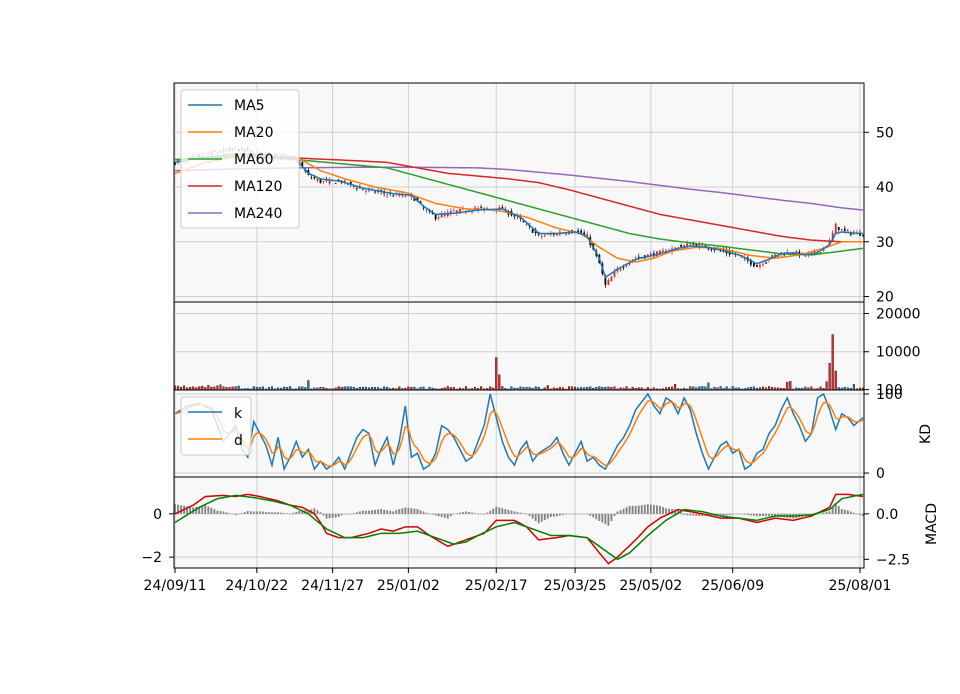  What do you see at coordinates (253, 133) in the screenshot?
I see `legend-ma20-label: MA20` at bounding box center [253, 133].